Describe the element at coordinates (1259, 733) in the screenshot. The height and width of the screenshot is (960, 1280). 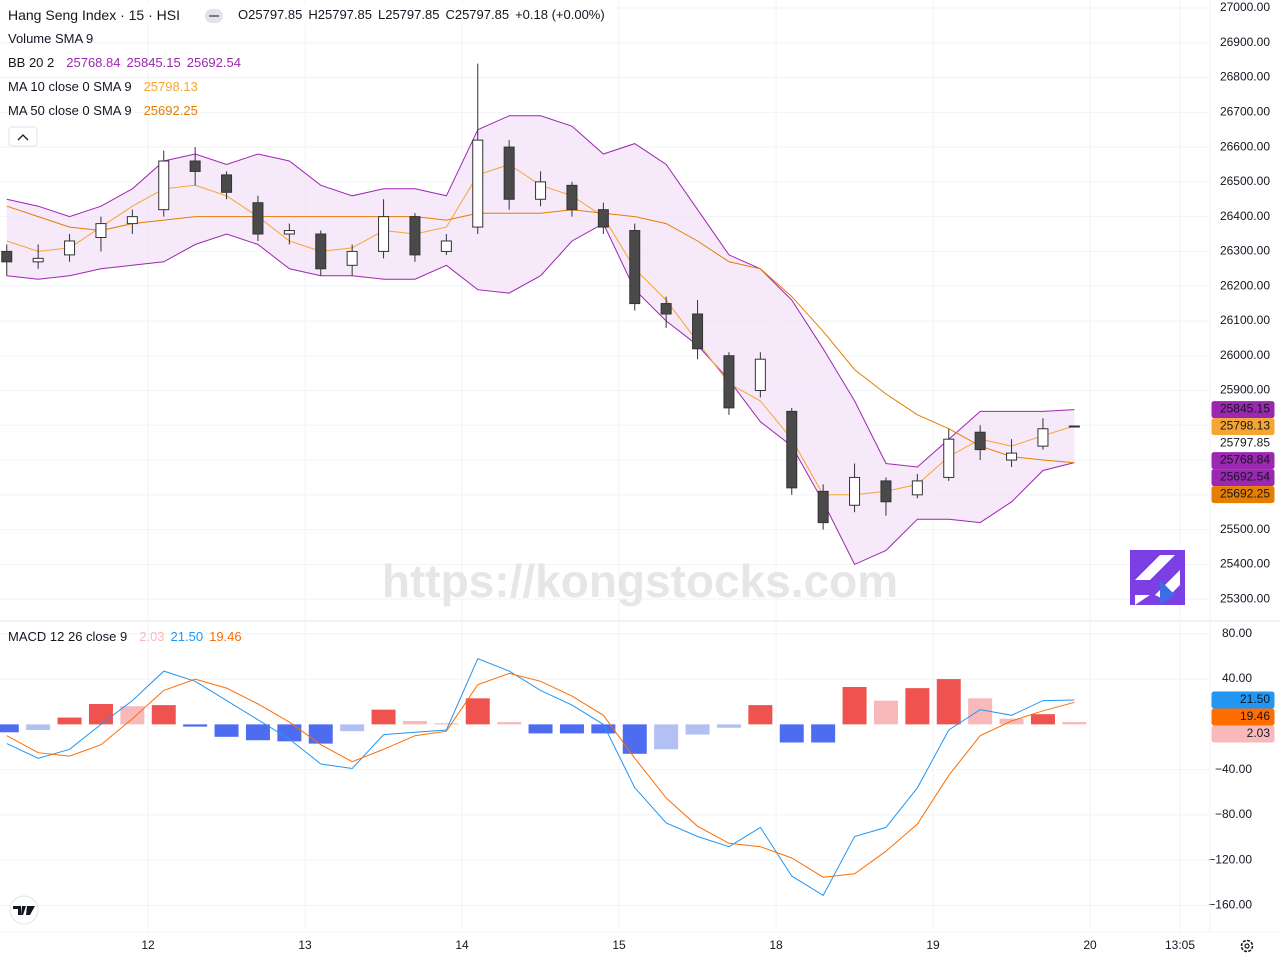
I see `price-badge-label: 2.03` at that location.